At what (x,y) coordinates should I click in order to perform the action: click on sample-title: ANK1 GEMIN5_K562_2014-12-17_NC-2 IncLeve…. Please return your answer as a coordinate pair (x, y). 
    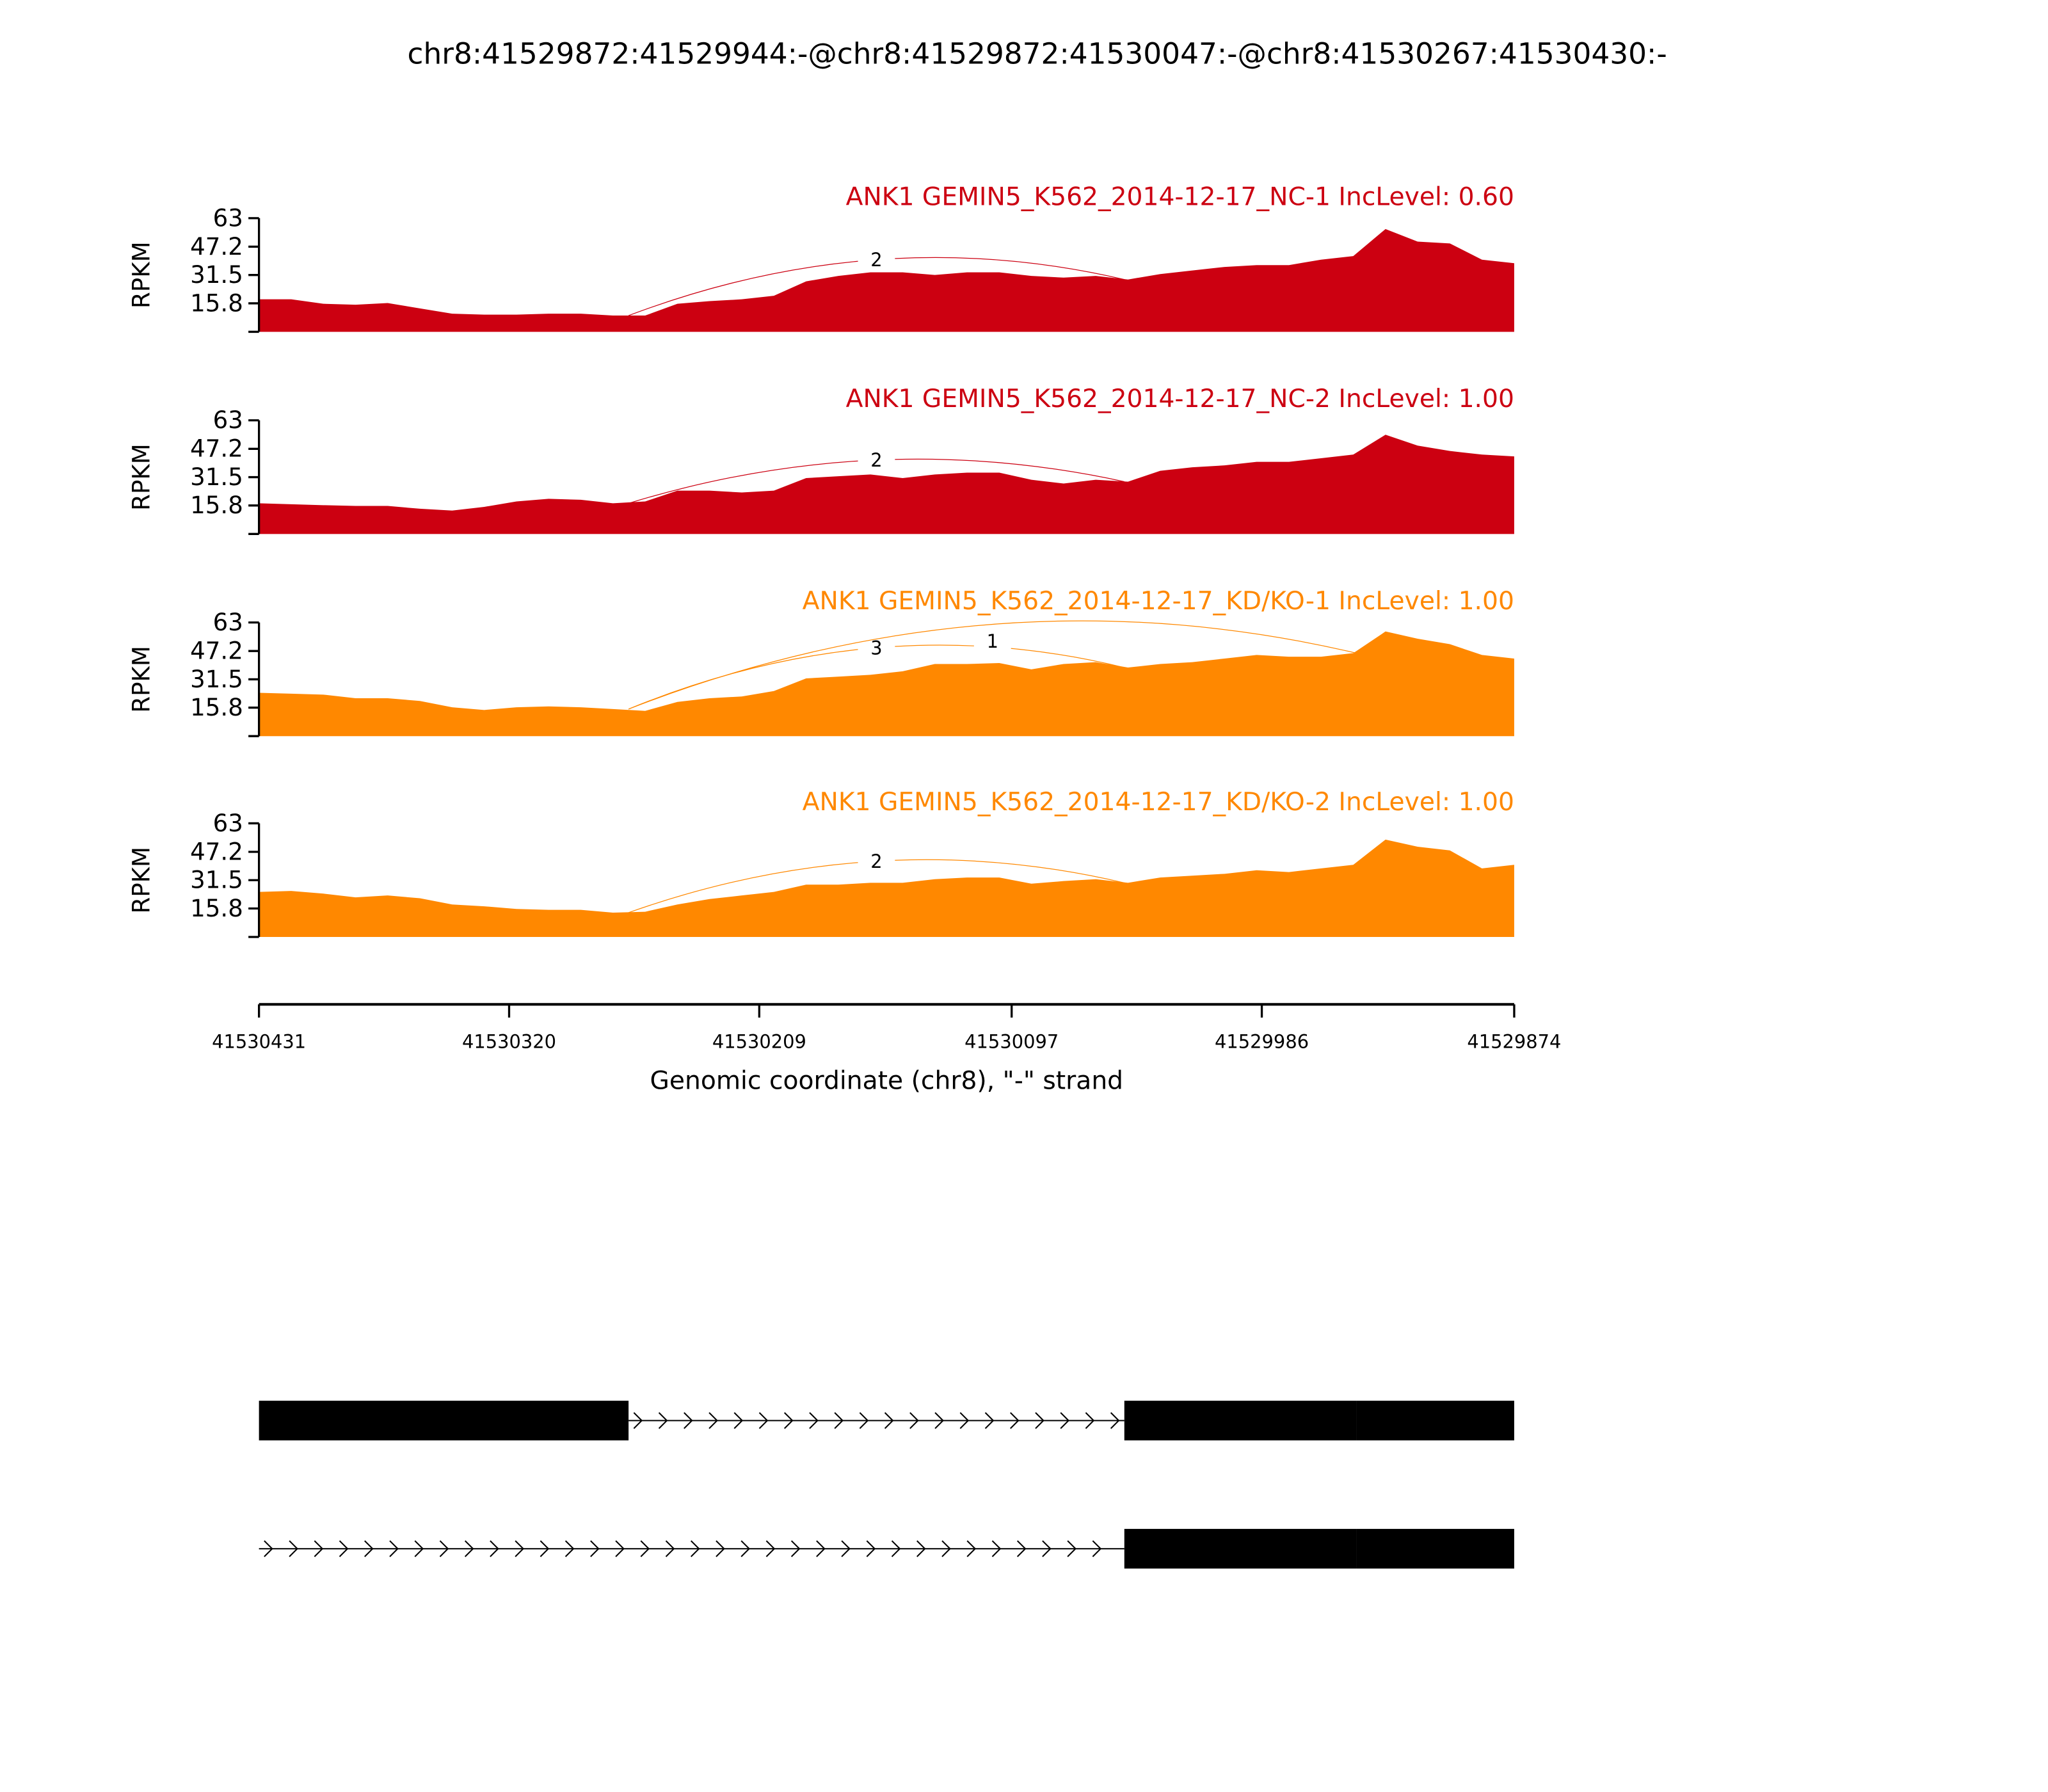
    Looking at the image, I should click on (1180, 399).